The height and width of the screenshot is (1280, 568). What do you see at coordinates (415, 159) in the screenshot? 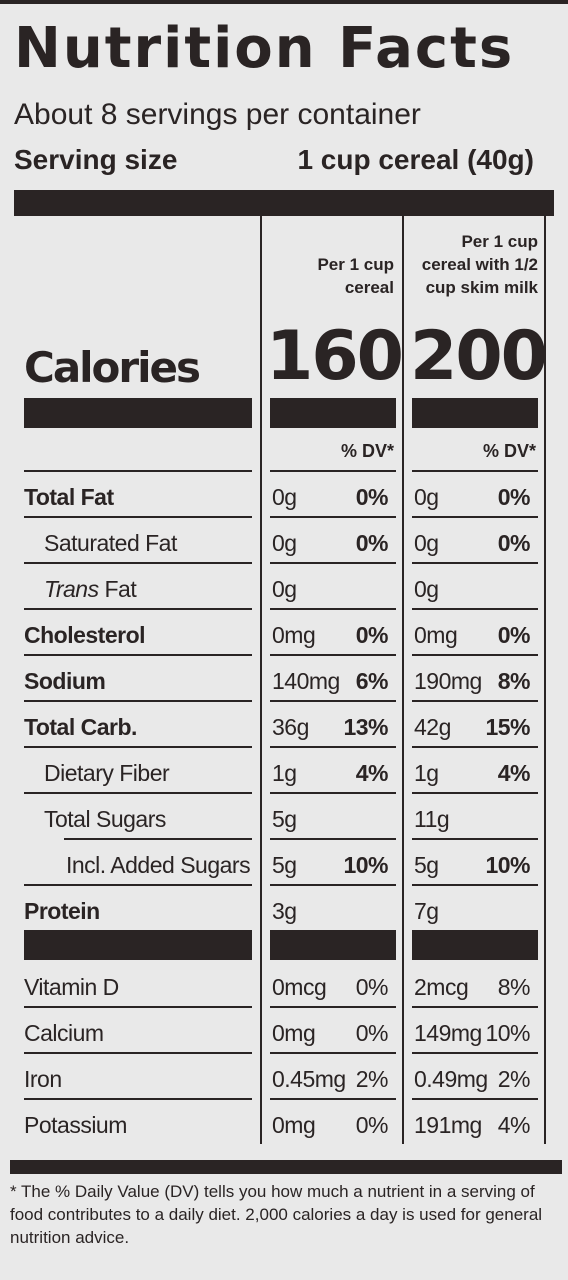
I see `serving-size-value: 1 cup cereal (40g)` at bounding box center [415, 159].